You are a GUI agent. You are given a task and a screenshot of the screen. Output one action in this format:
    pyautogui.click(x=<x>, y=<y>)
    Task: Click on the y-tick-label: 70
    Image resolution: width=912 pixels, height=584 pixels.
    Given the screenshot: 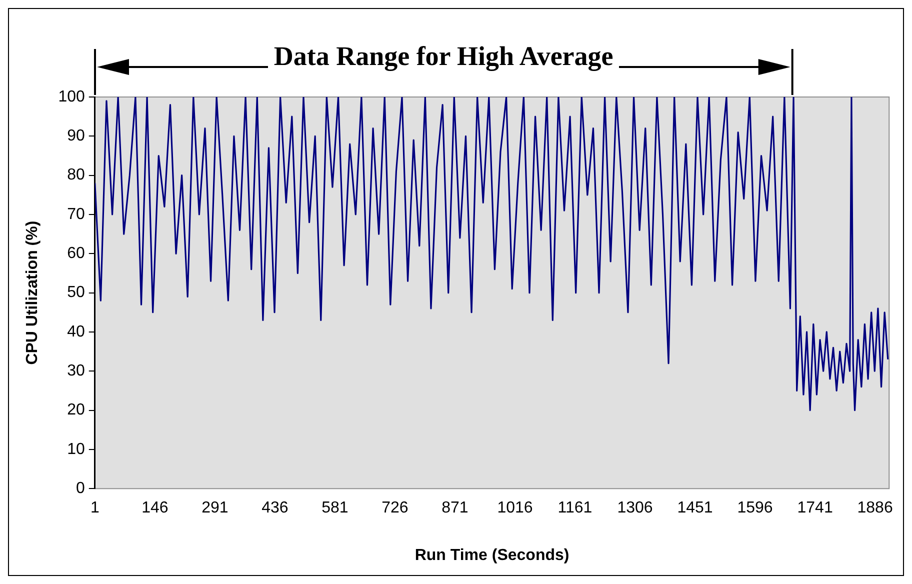 What is the action you would take?
    pyautogui.click(x=76, y=214)
    